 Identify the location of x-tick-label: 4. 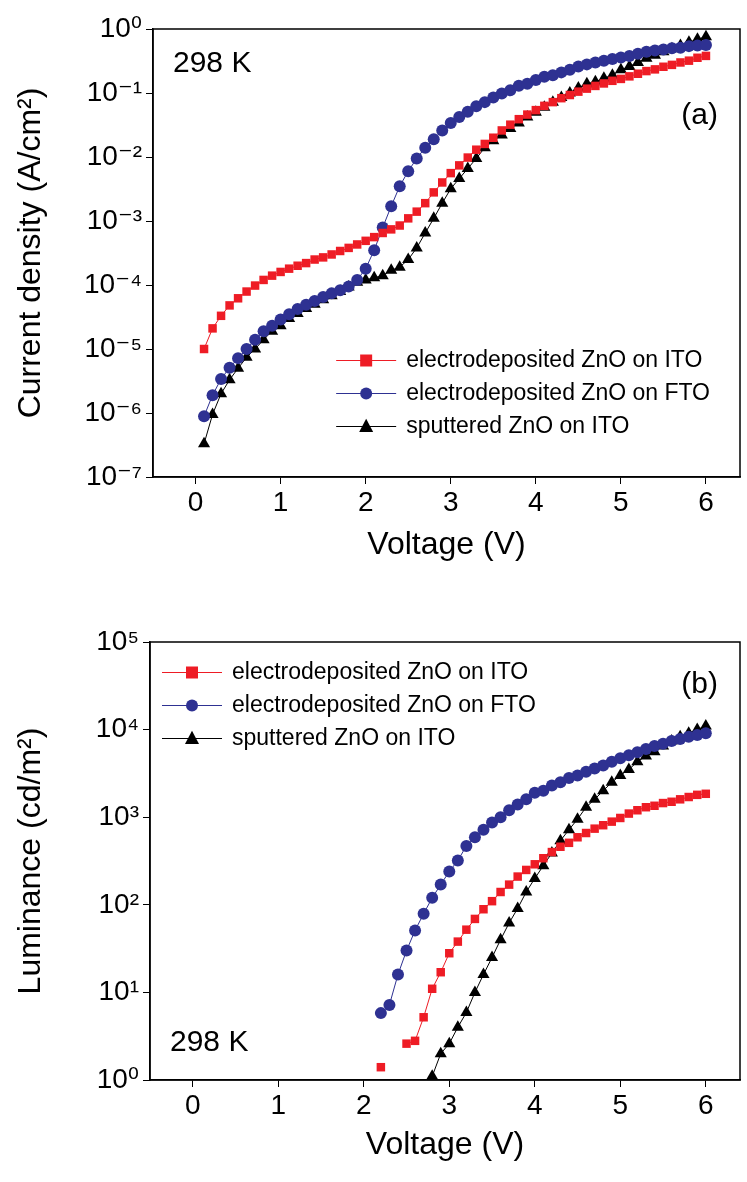
(534, 1104).